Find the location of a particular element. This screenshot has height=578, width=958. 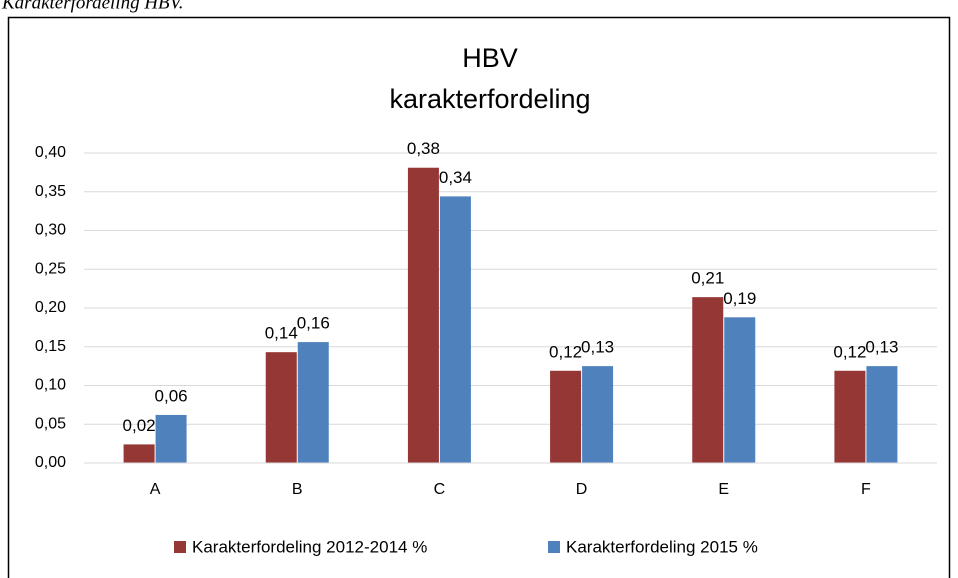

data-label: 0,16 is located at coordinates (313, 323).